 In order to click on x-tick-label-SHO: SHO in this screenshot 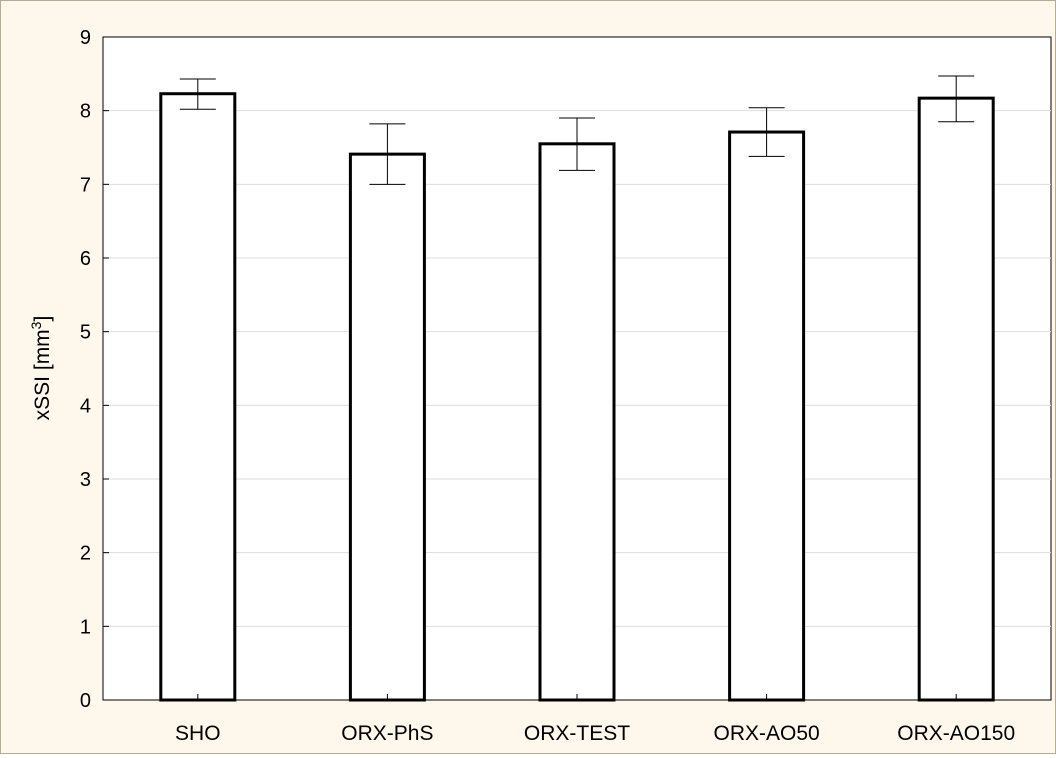, I will do `click(198, 733)`.